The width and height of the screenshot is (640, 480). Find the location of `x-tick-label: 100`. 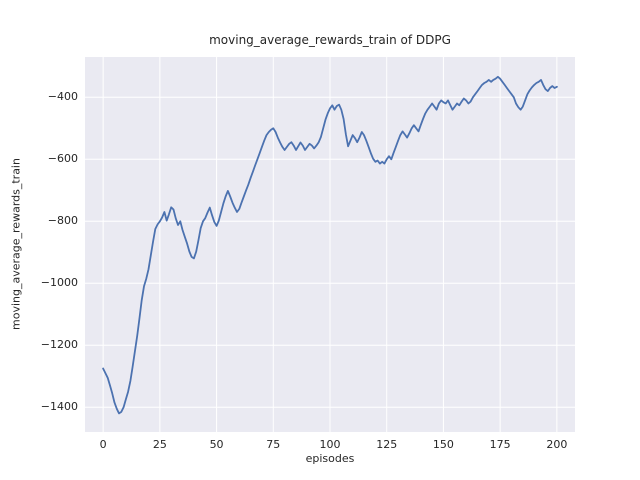

x-tick-label: 100 is located at coordinates (330, 444).